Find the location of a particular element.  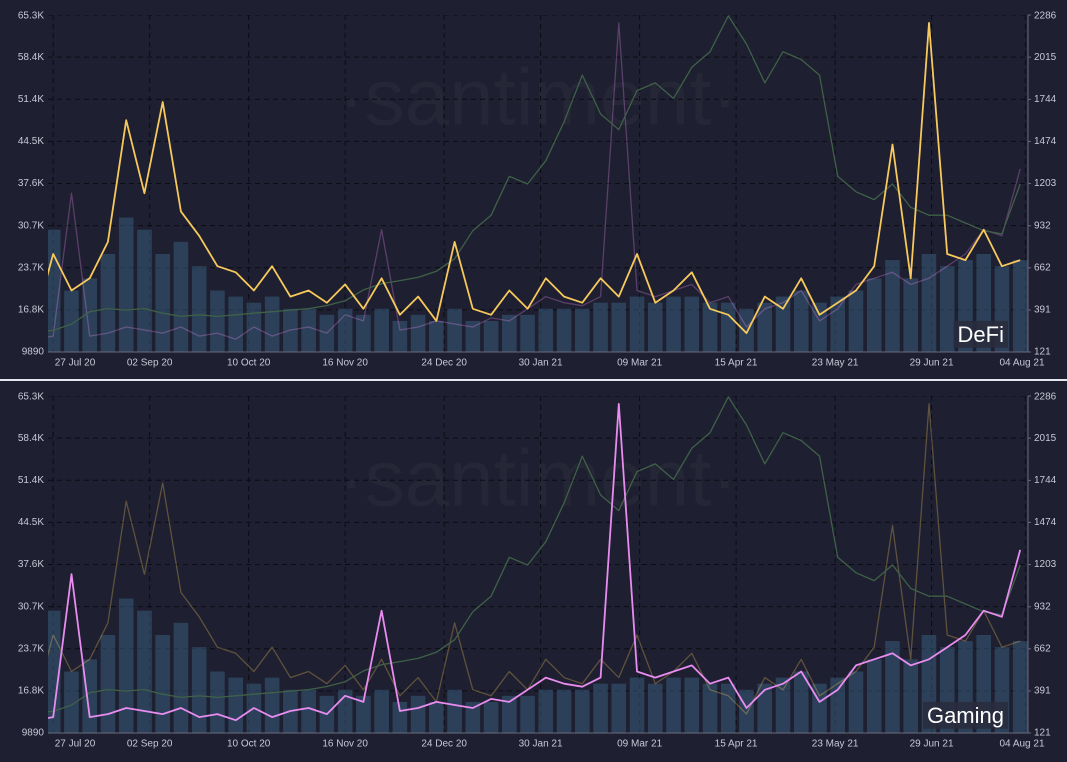

y-tick-label: 65.3K is located at coordinates (31, 16).